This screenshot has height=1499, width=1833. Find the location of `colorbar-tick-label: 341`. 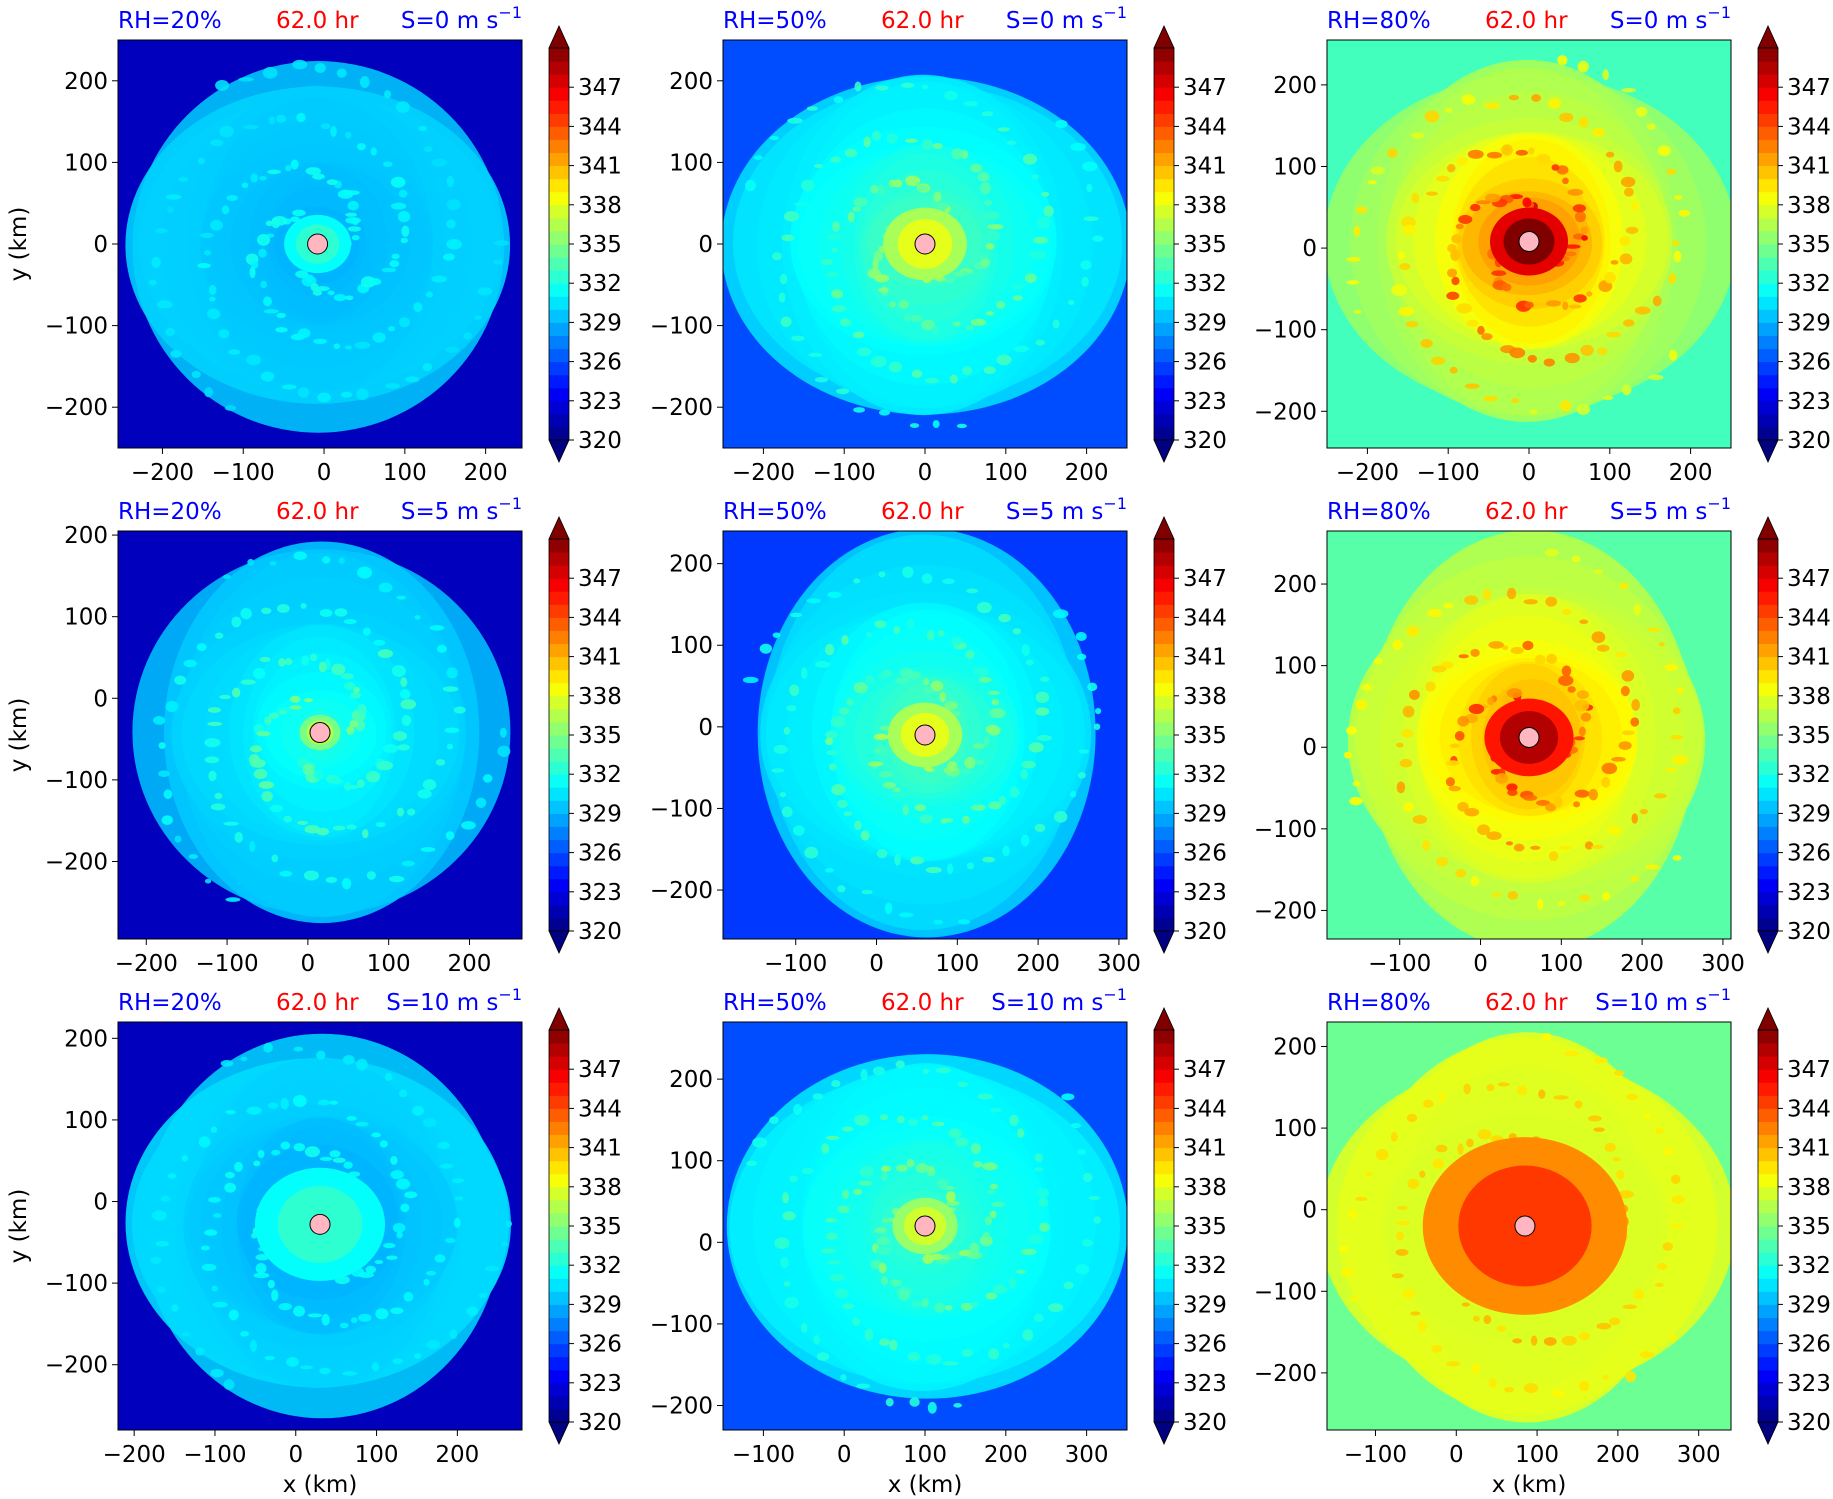

colorbar-tick-label: 341 is located at coordinates (1205, 1149).